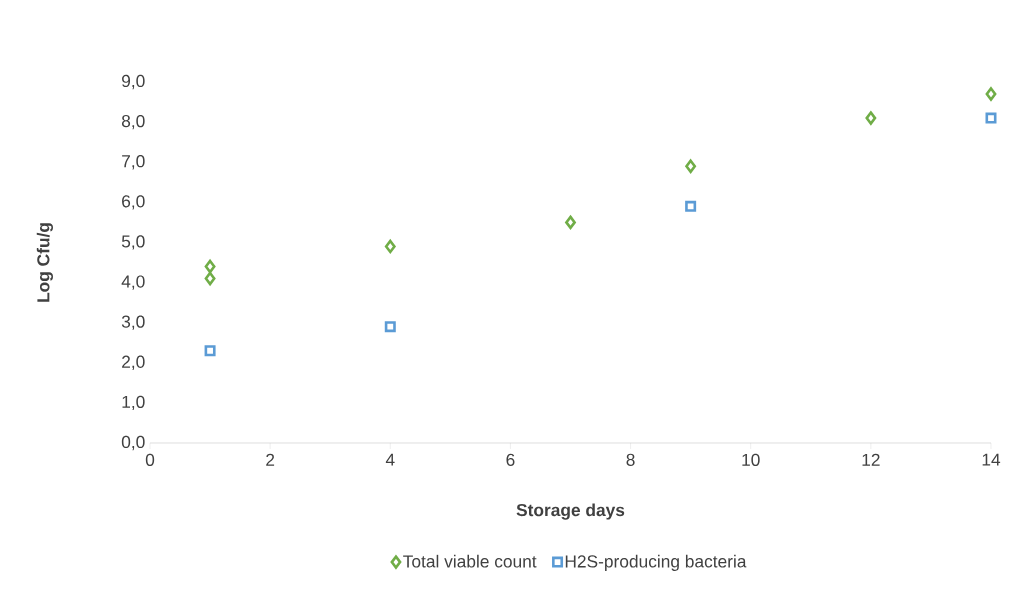  Describe the element at coordinates (270, 459) in the screenshot. I see `x-tick-label: 2` at that location.